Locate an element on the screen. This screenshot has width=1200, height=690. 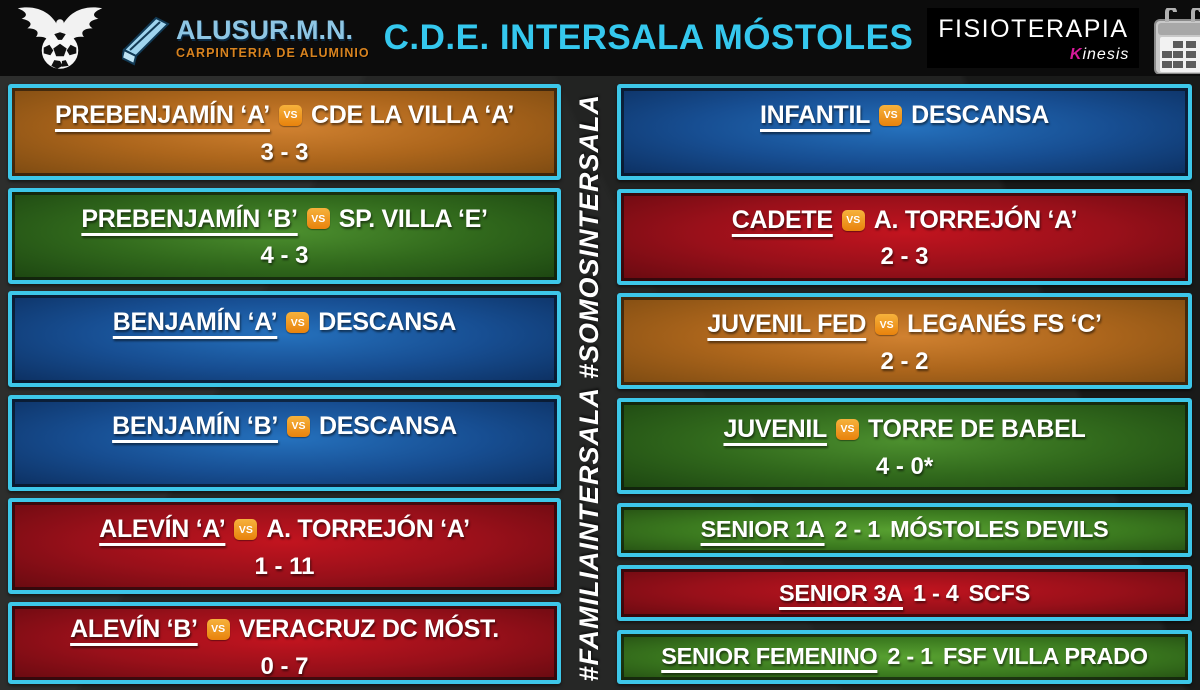
kinesis-label: Kinesis is located at coordinates (1099, 54).